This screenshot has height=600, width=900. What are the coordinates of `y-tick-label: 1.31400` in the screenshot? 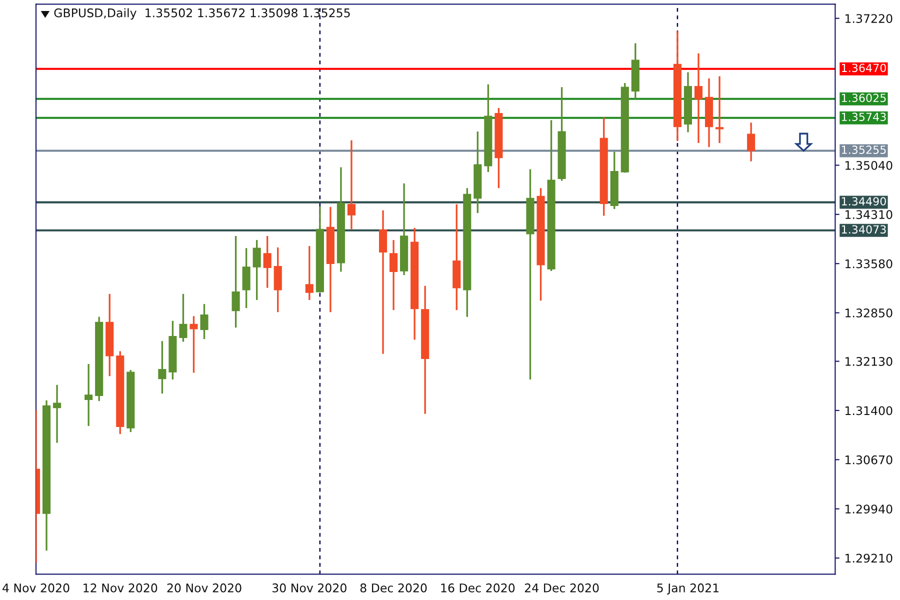 It's located at (869, 411).